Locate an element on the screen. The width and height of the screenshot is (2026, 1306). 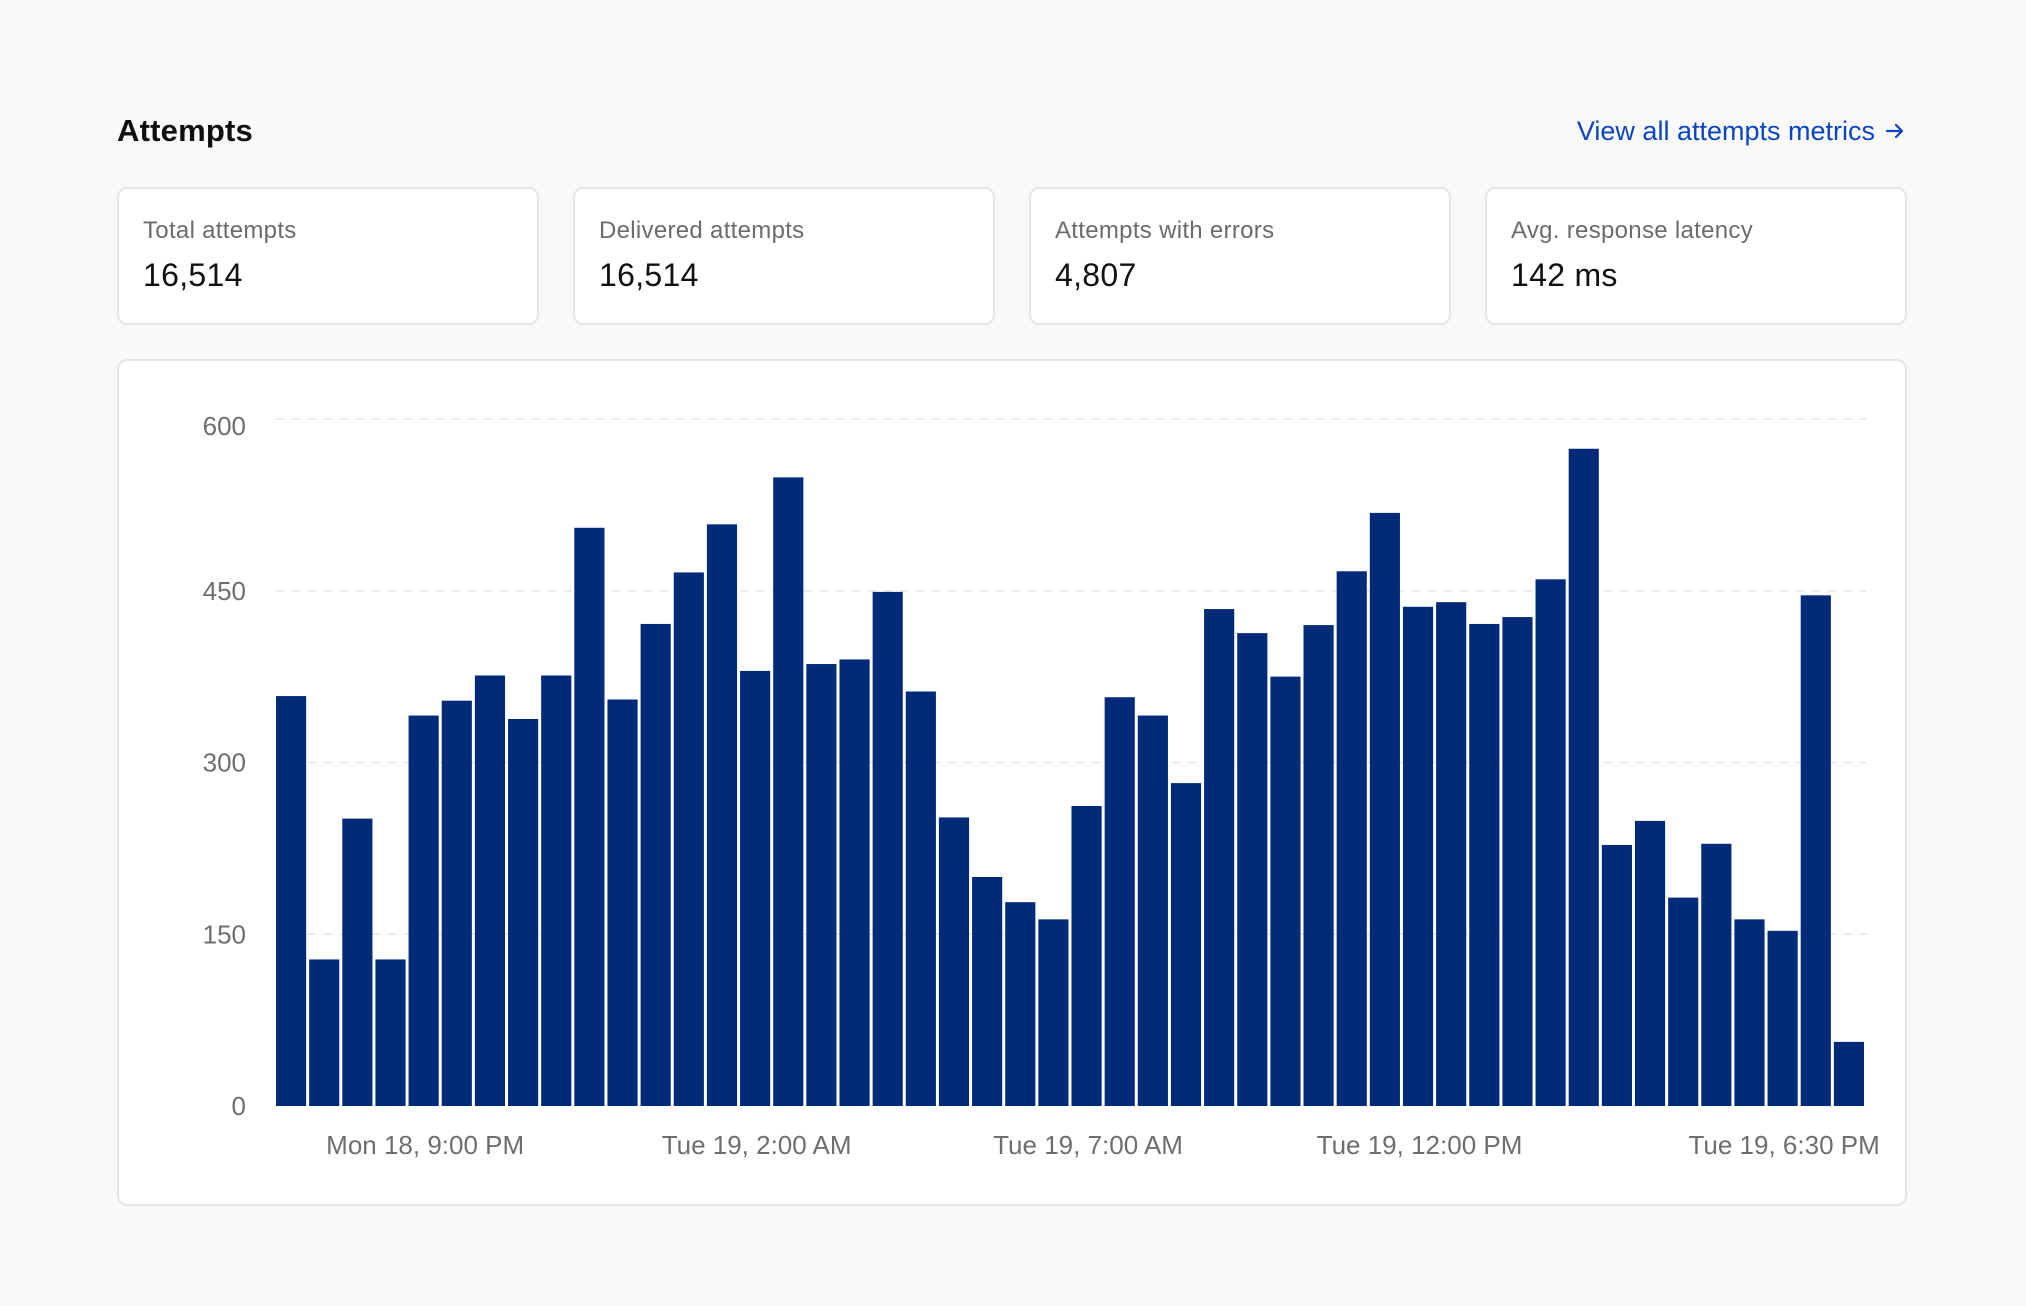
metric-label: Delivered attempts is located at coordinates (702, 230).